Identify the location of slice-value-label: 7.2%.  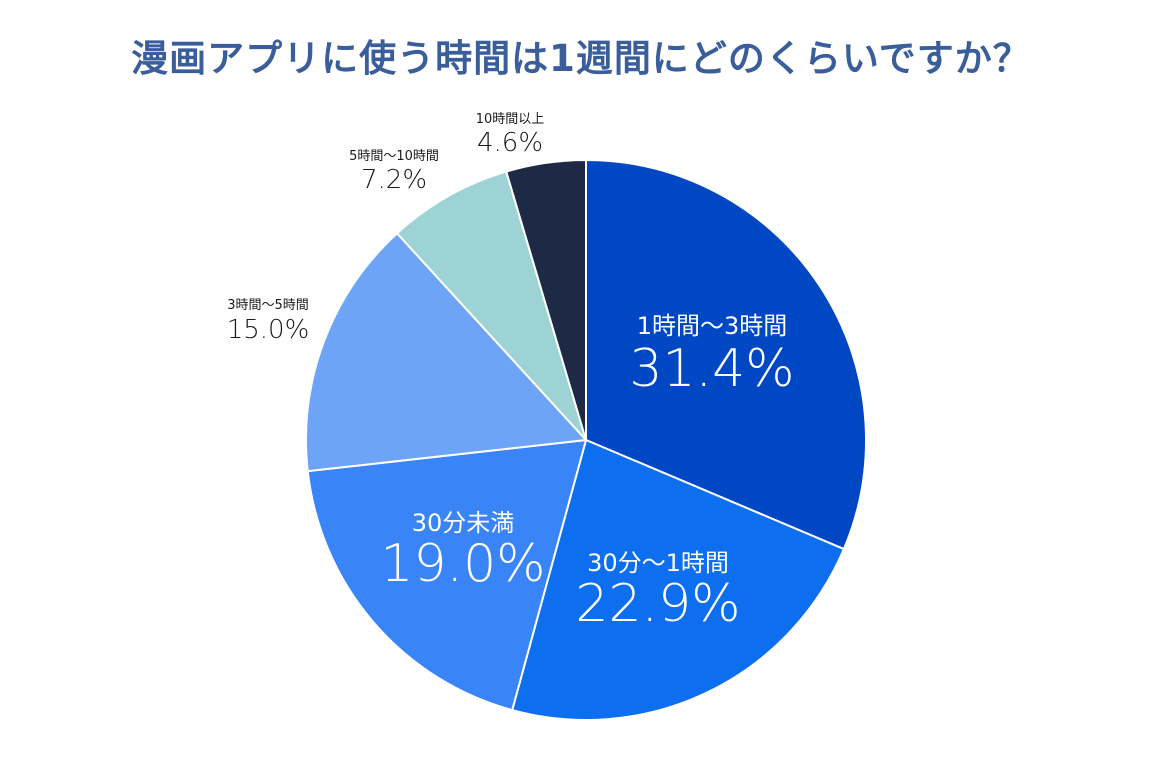
(394, 180).